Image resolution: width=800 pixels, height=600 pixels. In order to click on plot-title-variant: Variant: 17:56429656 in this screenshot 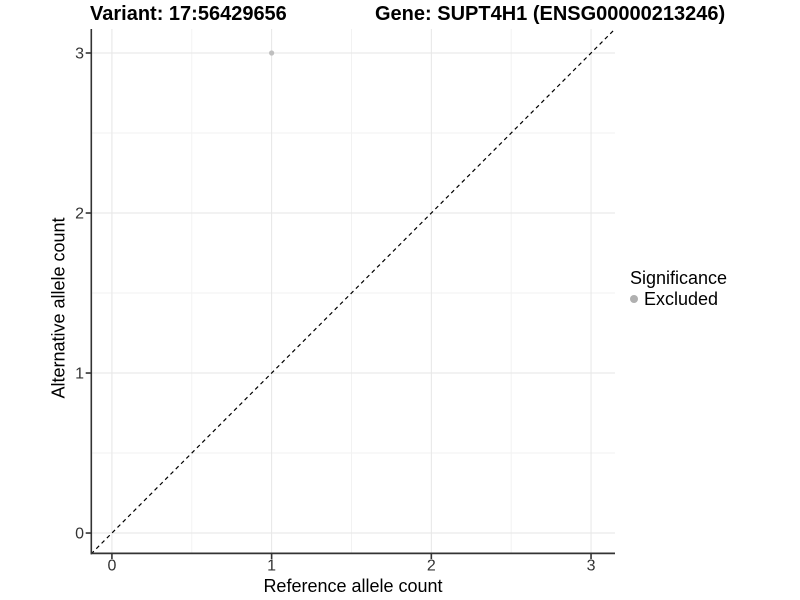, I will do `click(188, 14)`.